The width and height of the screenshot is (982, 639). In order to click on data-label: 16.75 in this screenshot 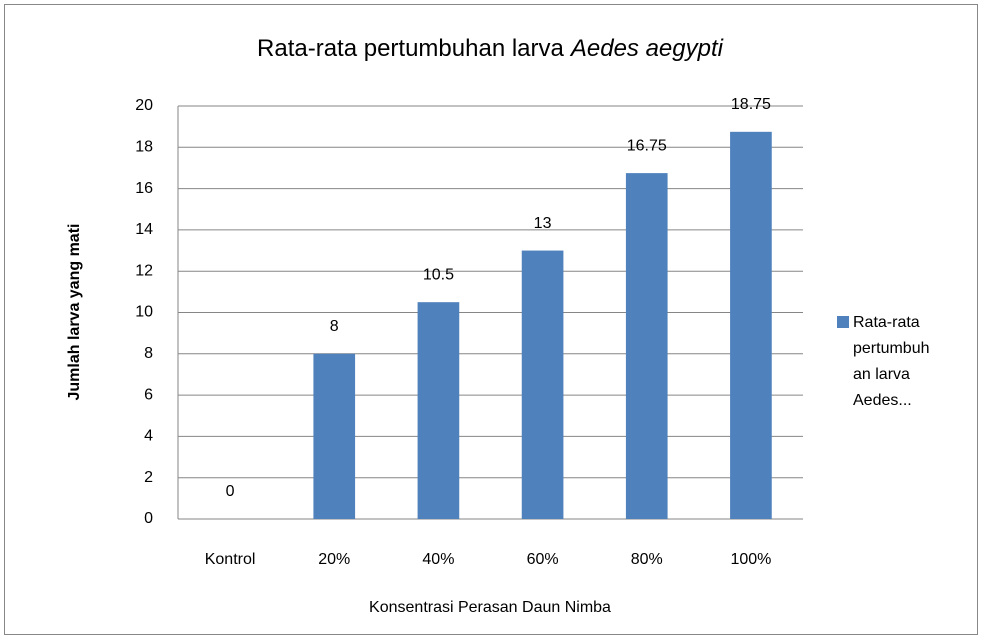, I will do `click(647, 145)`.